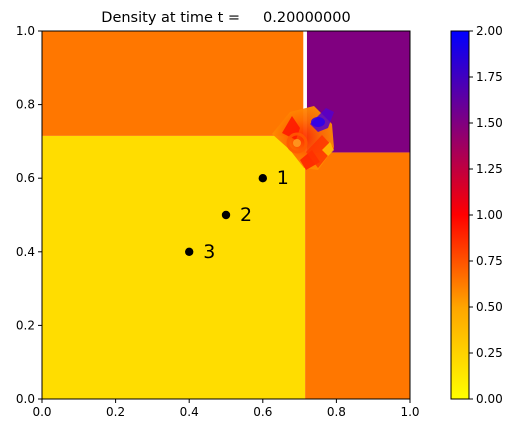 This screenshot has height=433, width=519. What do you see at coordinates (489, 353) in the screenshot?
I see `colorbar-tick-label: 0.25` at bounding box center [489, 353].